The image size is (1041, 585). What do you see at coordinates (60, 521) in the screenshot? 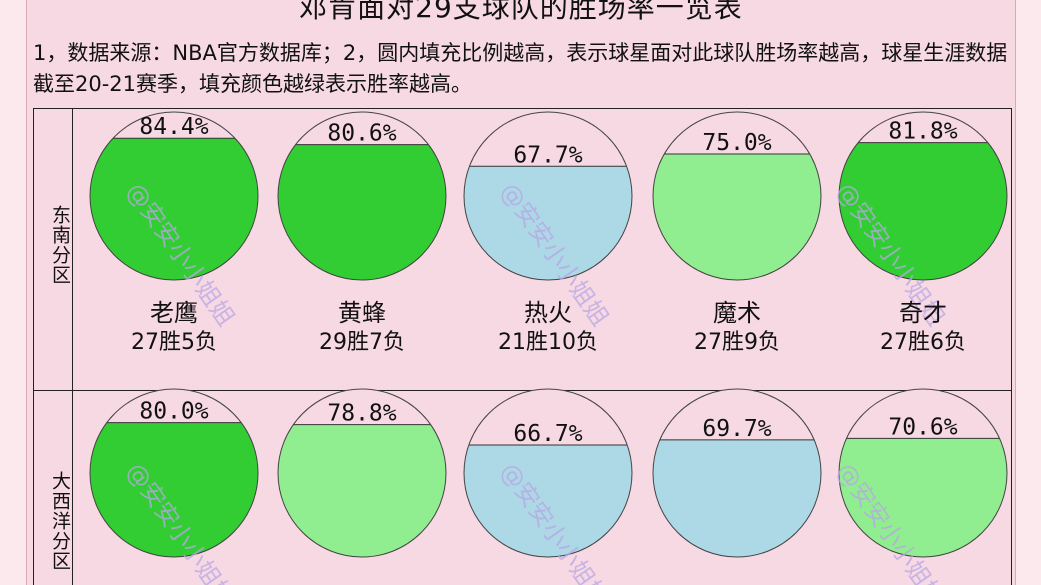
I see `group-label-atlantic: 大西洋分区` at bounding box center [60, 521].